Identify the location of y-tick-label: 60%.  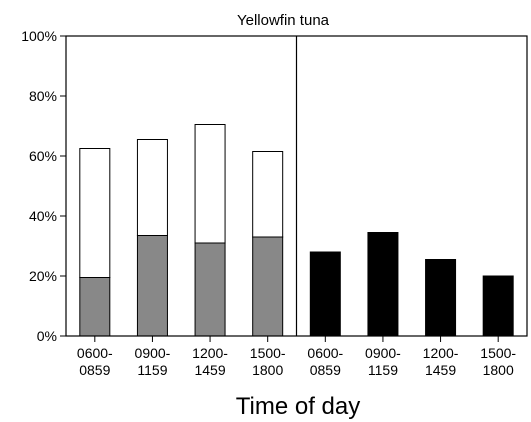
(43, 156).